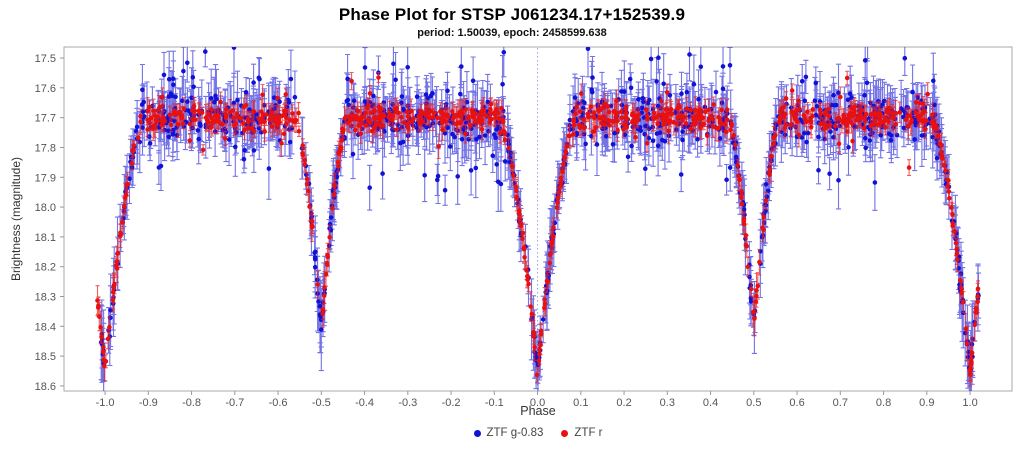 This screenshot has width=1024, height=449. What do you see at coordinates (588, 433) in the screenshot?
I see `legend-label-ztf-r: ZTF r` at bounding box center [588, 433].